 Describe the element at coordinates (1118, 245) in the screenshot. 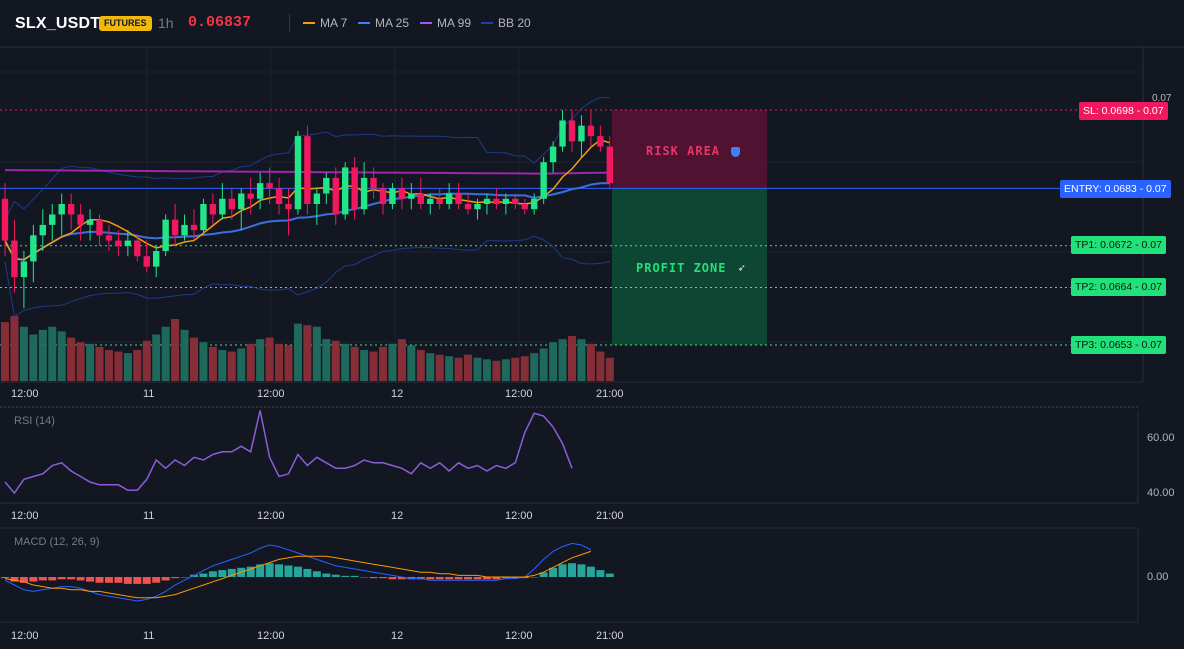

I see `tp1-level-tag: TP1: 0.0672 - 0.07` at that location.